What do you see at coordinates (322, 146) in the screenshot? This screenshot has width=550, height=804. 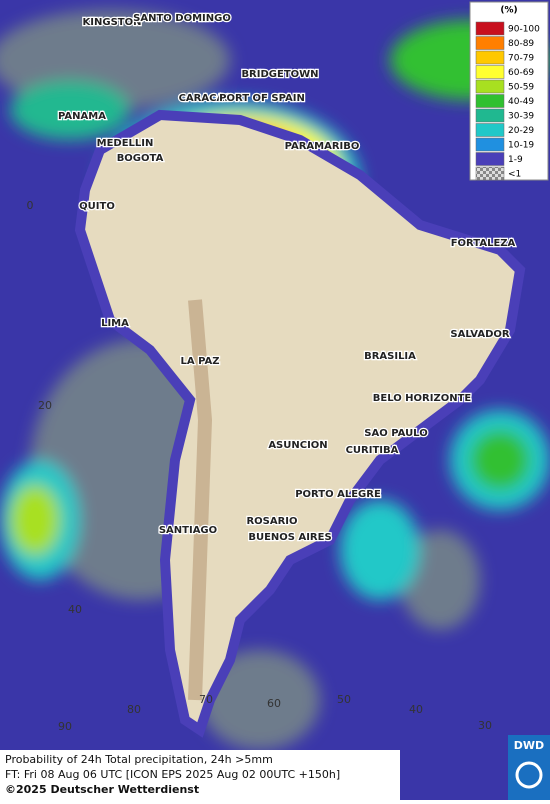 I see `city-label: PARAMARIBO` at bounding box center [322, 146].